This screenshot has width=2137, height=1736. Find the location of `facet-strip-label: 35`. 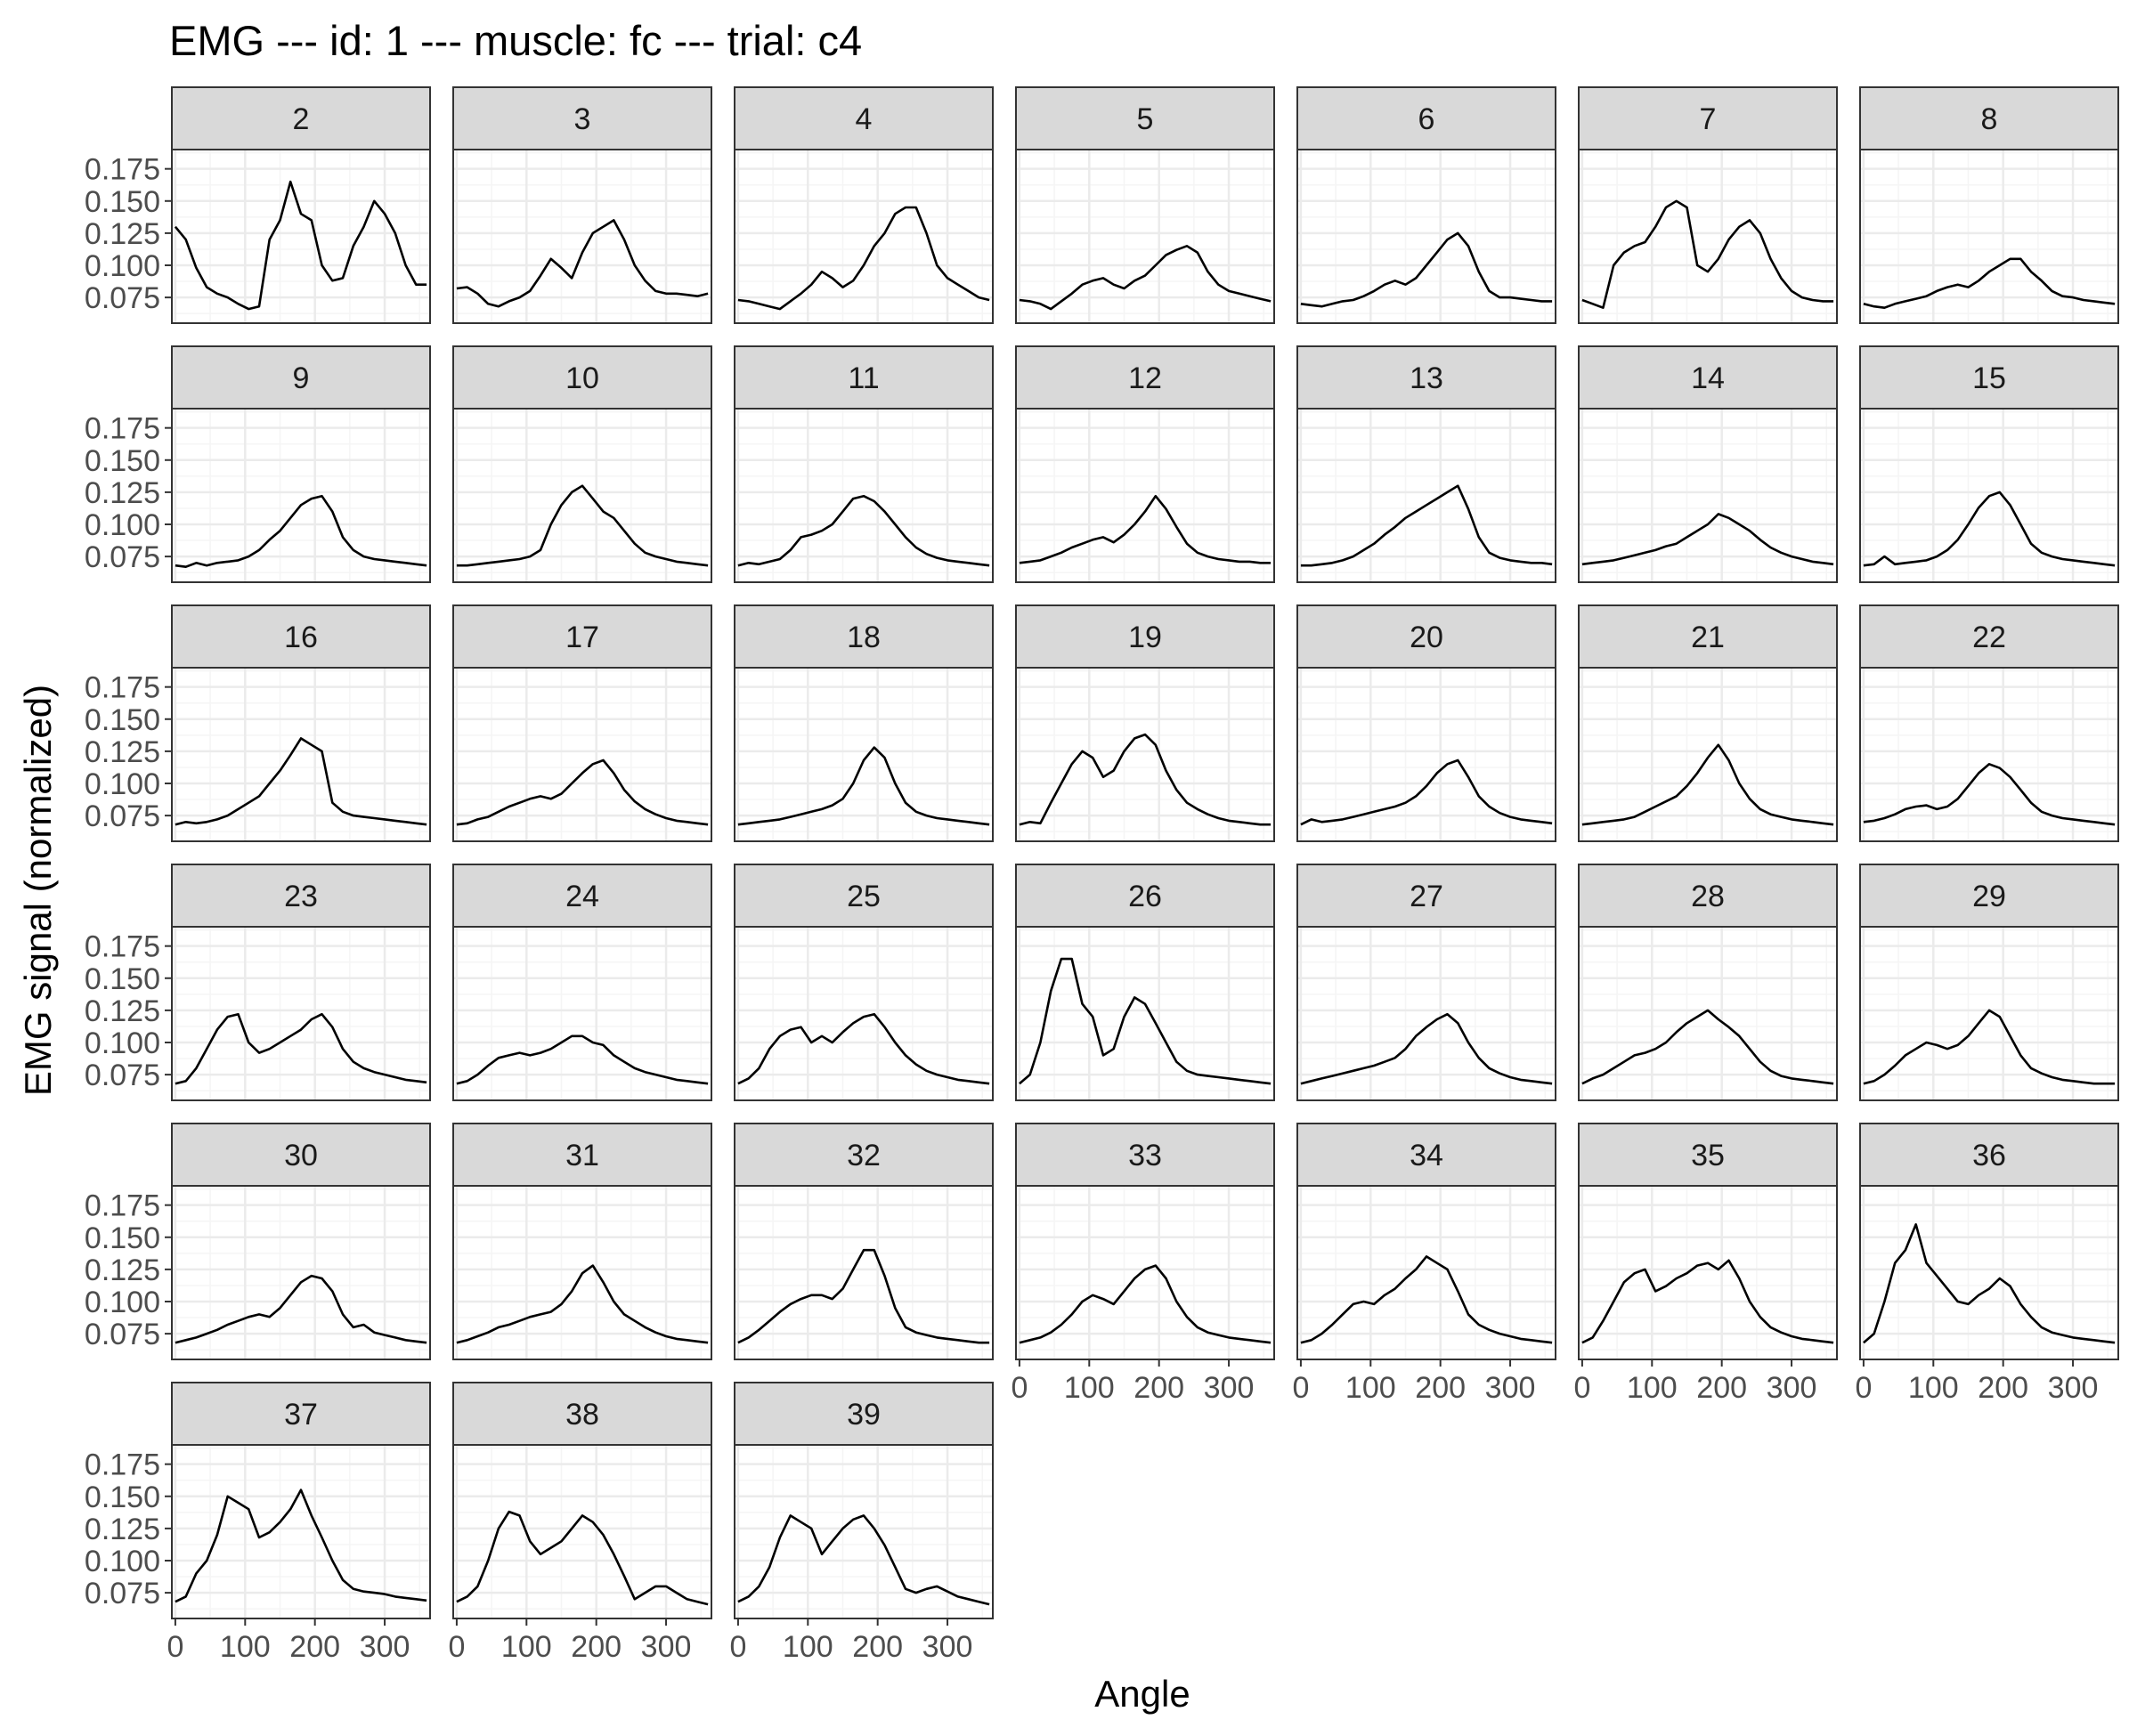

facet-strip-label: 35 is located at coordinates (1708, 1155).